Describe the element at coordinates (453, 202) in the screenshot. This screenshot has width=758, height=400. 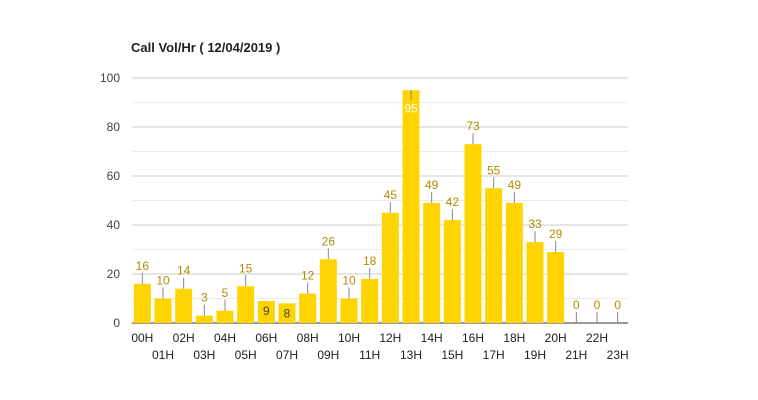
I see `data-label: 42` at that location.